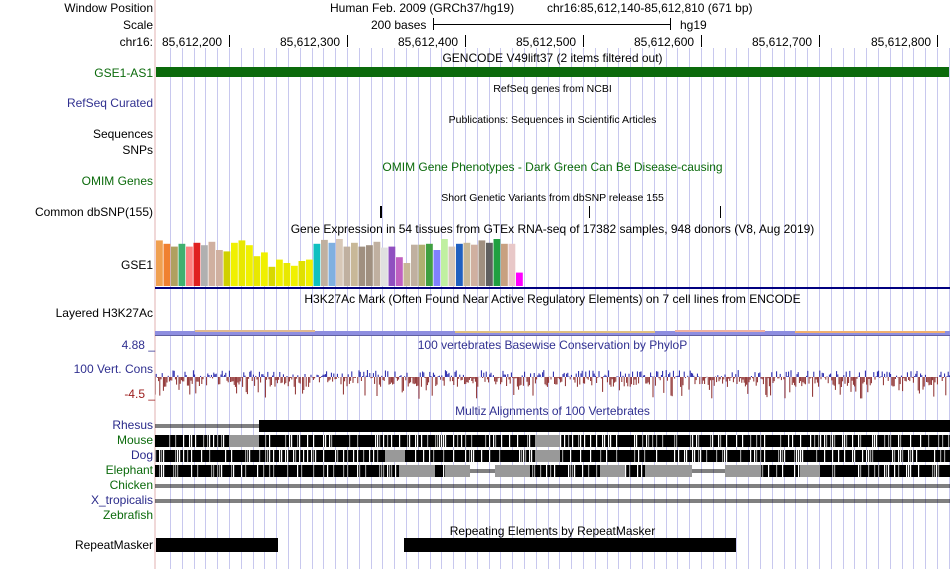  Describe the element at coordinates (132, 425) in the screenshot. I see `species-label-rhesus: Rhesus` at that location.